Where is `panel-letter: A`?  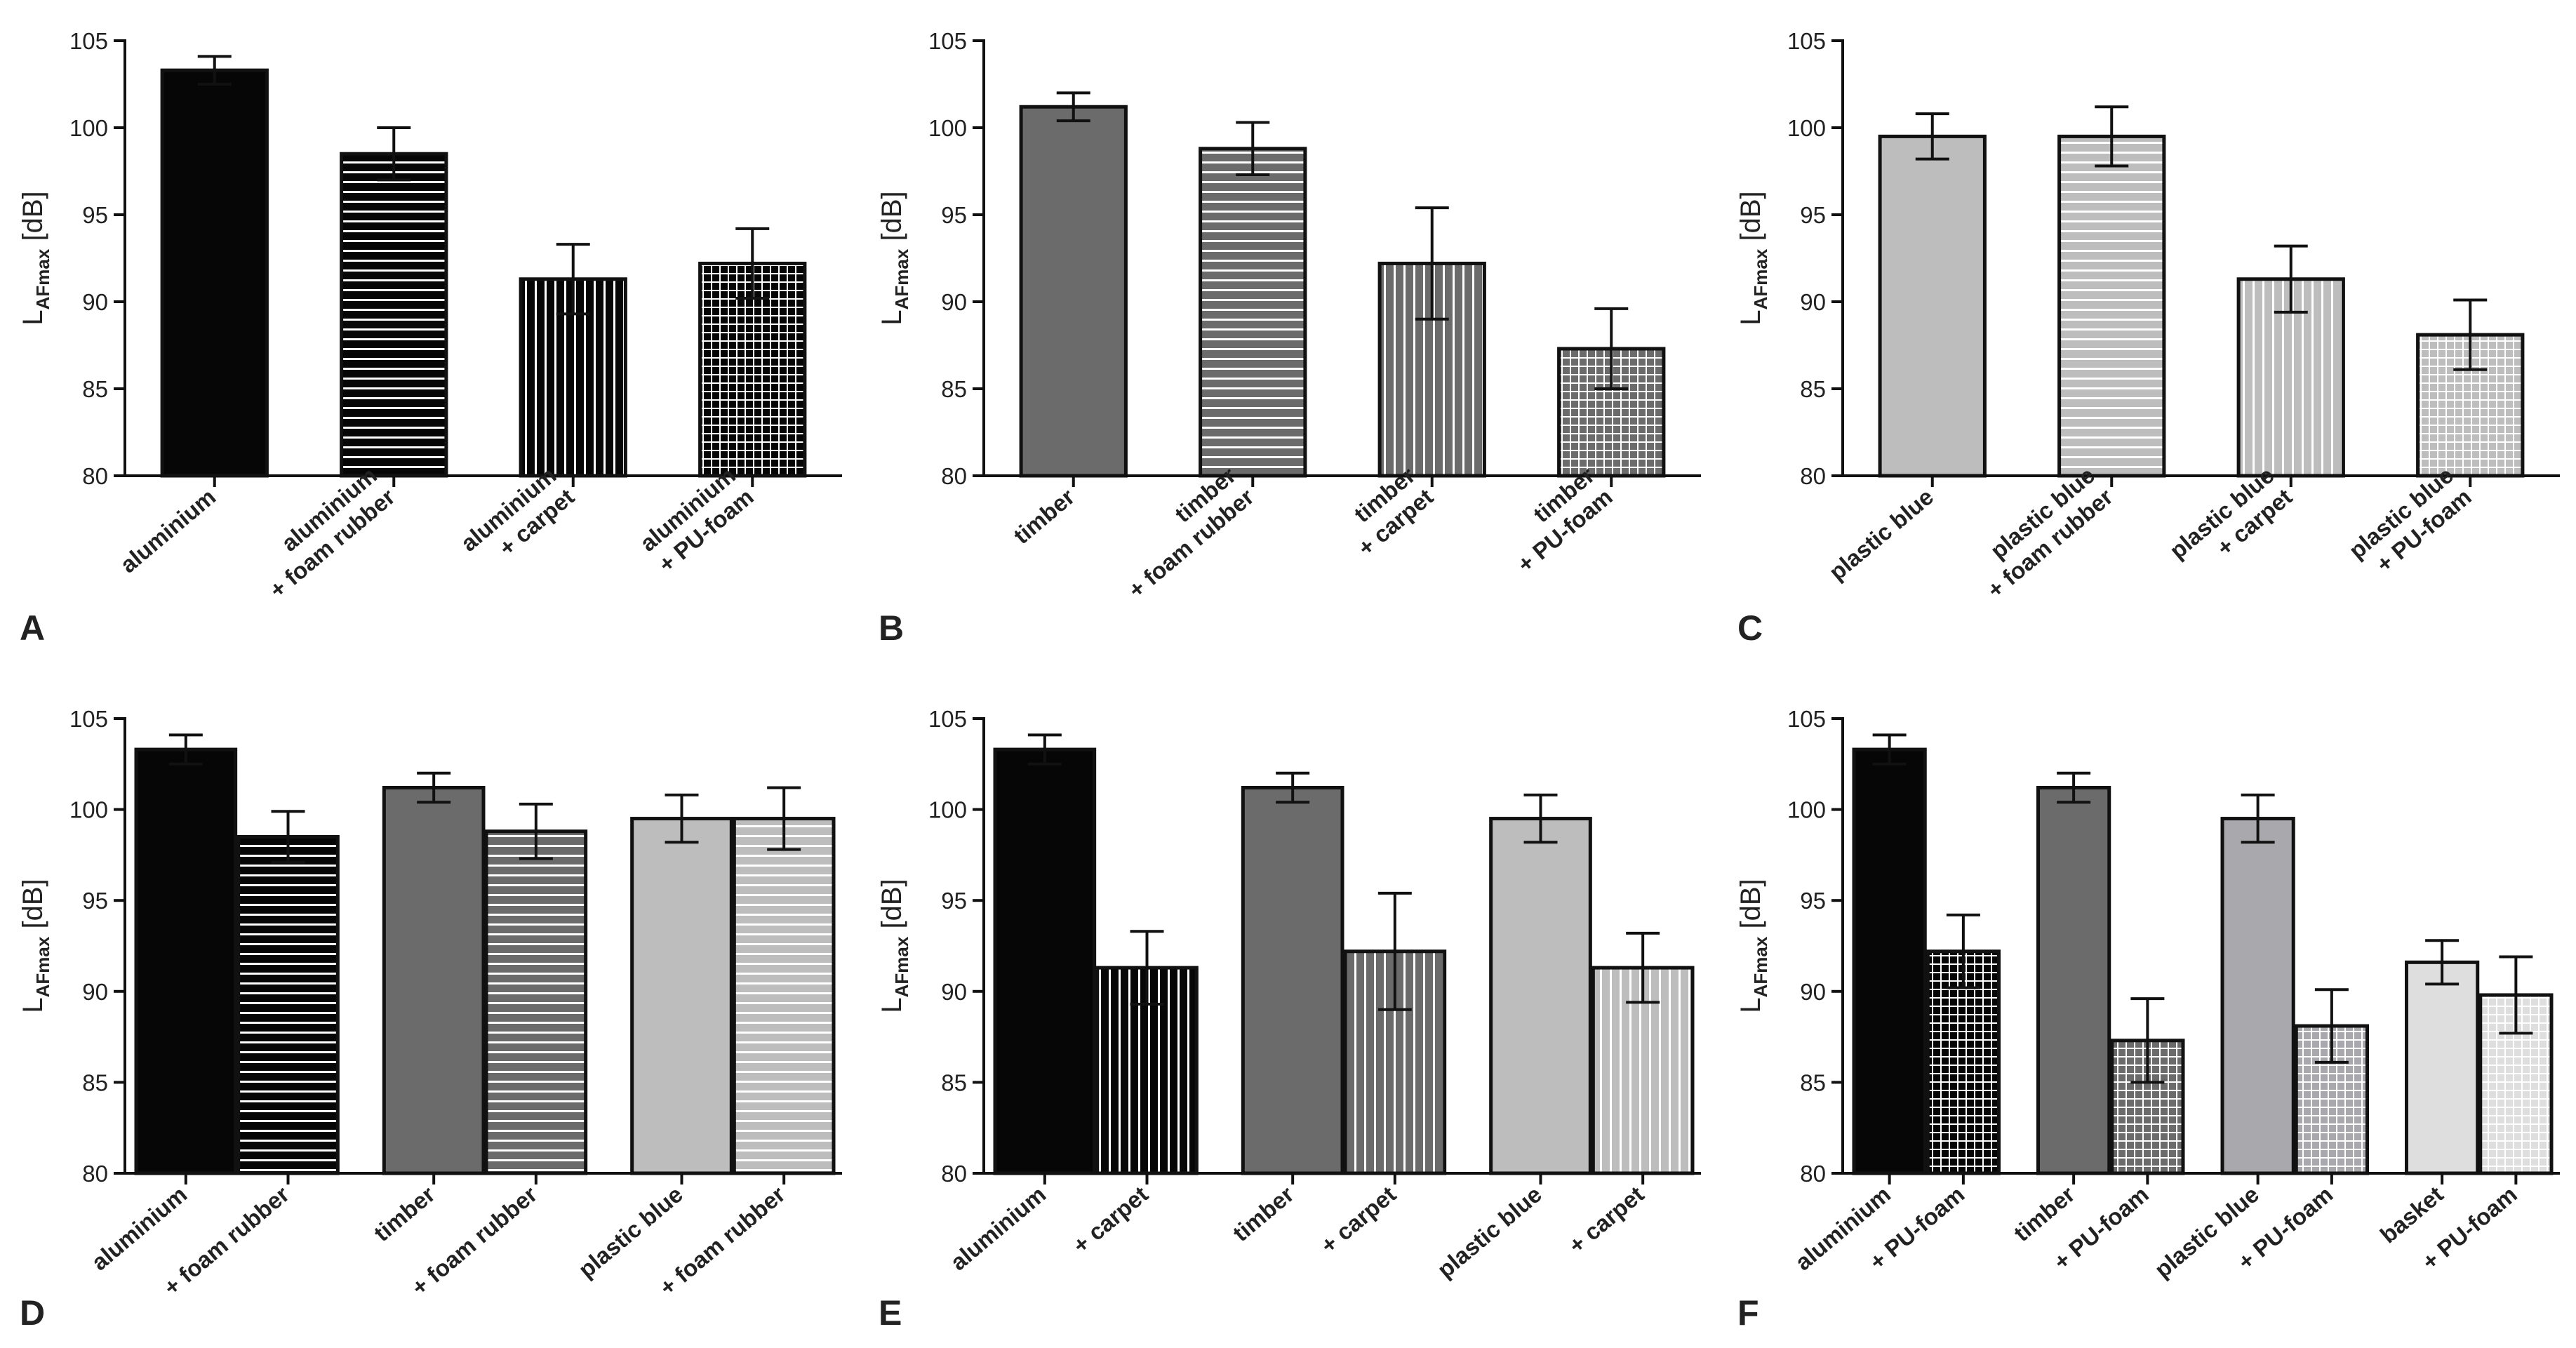 panel-letter: A is located at coordinates (32, 628).